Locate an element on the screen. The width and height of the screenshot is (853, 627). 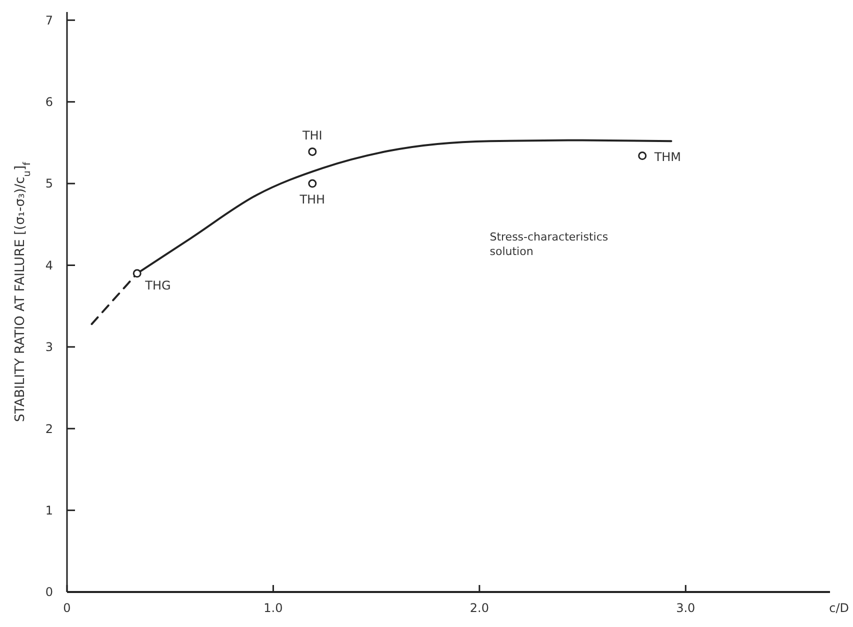
annotation: THH is located at coordinates (312, 199).